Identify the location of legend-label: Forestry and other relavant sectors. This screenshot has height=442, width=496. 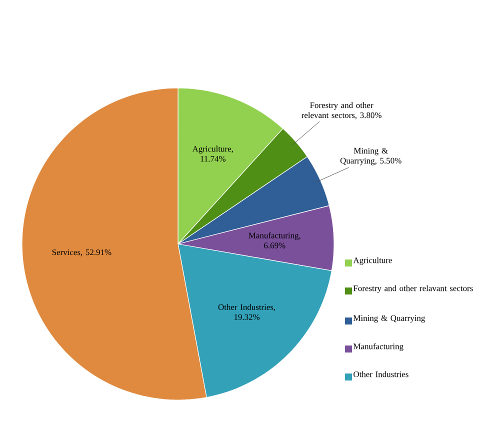
(413, 289).